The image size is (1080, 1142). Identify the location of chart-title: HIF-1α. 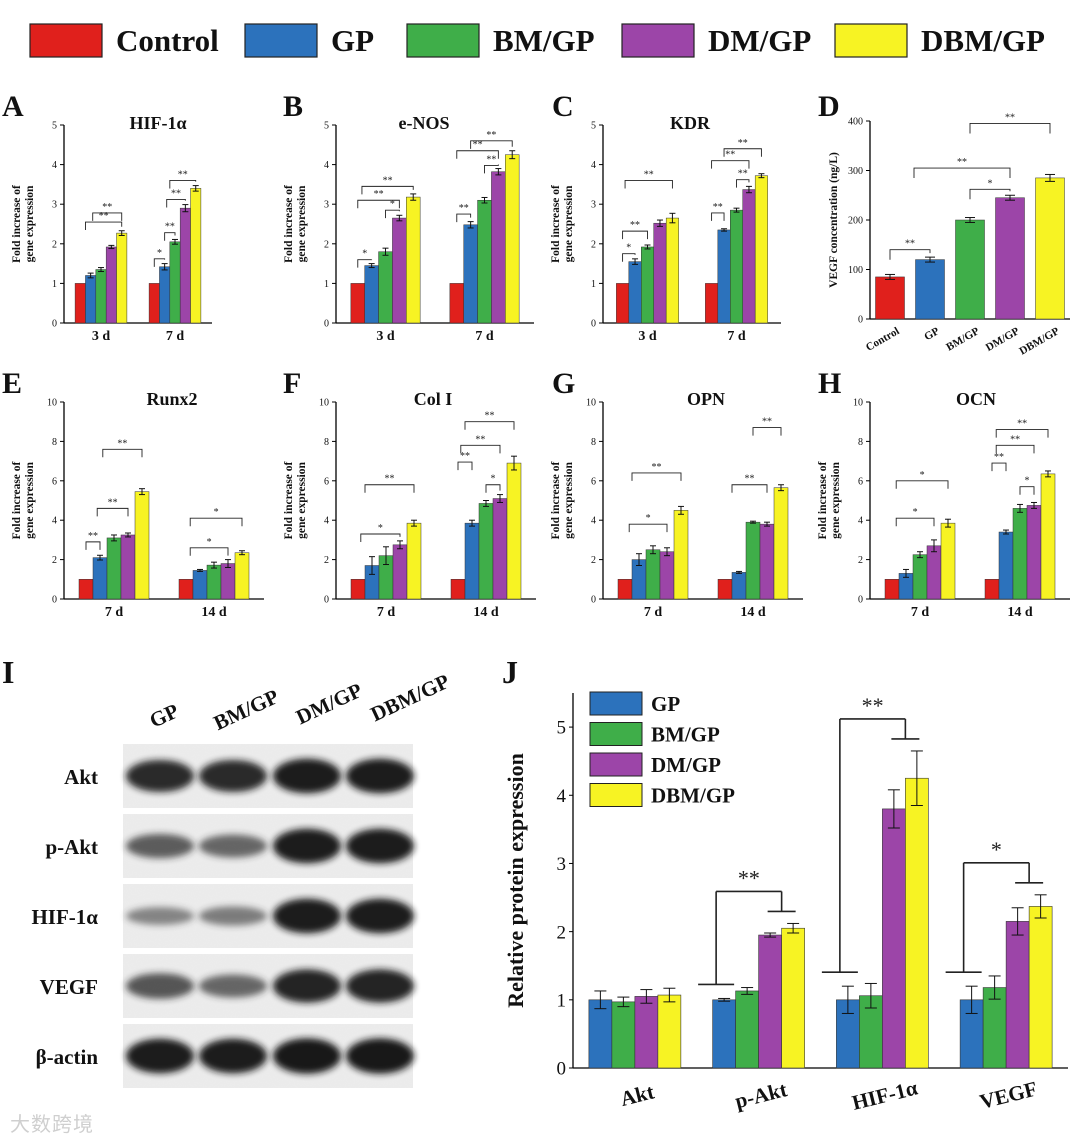
(157, 123).